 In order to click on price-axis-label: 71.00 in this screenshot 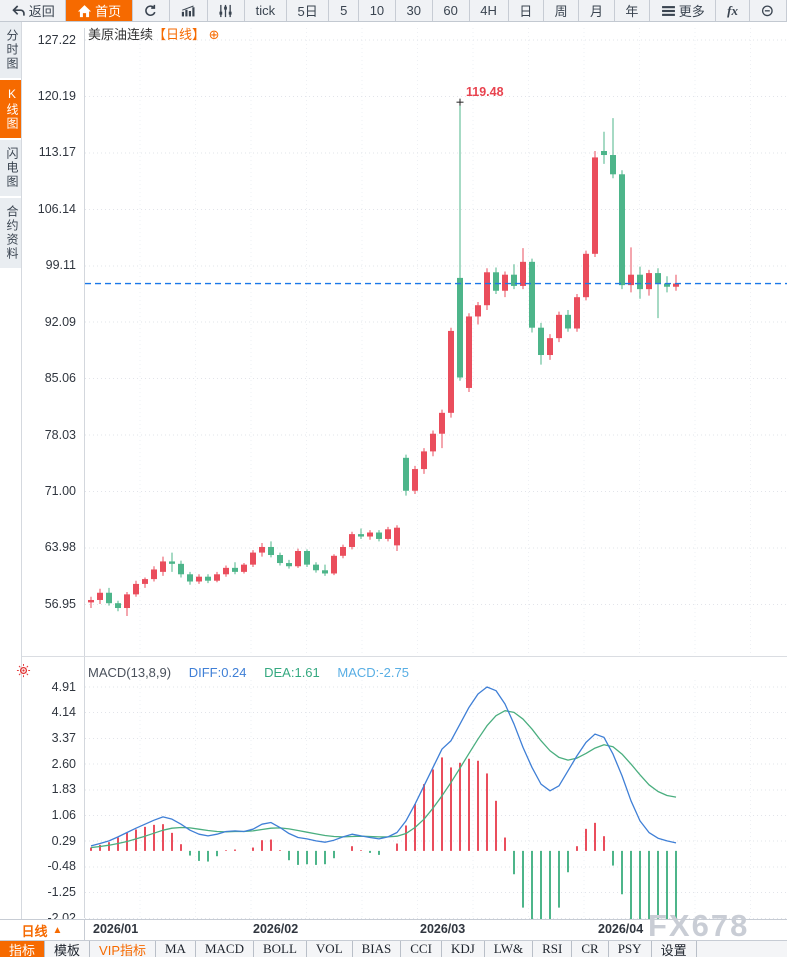, I will do `click(60, 491)`.